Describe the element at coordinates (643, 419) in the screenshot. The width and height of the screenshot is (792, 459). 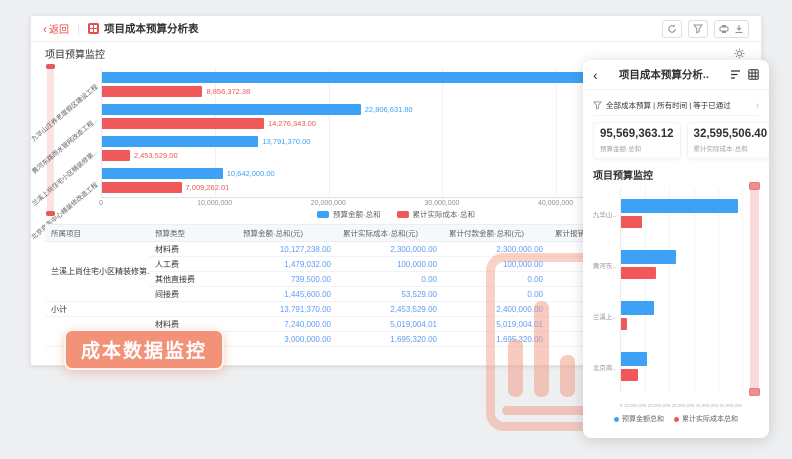
I see `legend-label: 预算金额总和` at that location.